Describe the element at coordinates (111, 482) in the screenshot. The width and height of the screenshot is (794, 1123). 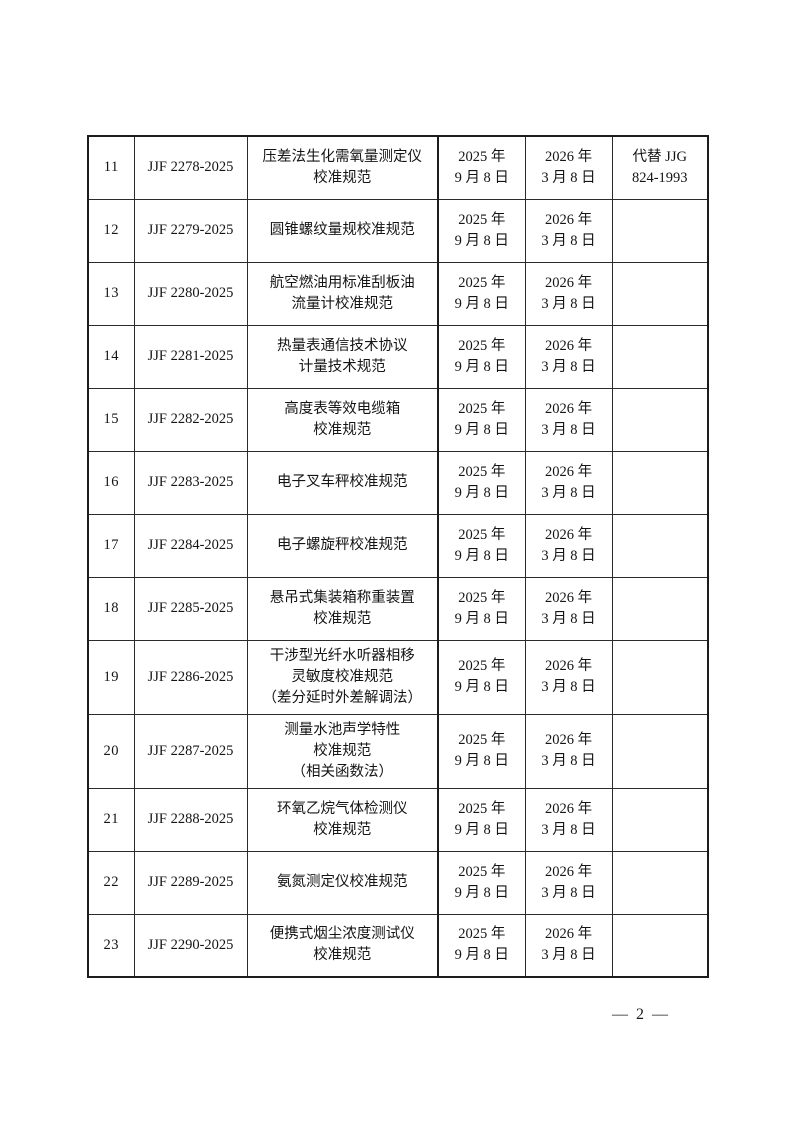
I see `row-index-cell: 16` at that location.